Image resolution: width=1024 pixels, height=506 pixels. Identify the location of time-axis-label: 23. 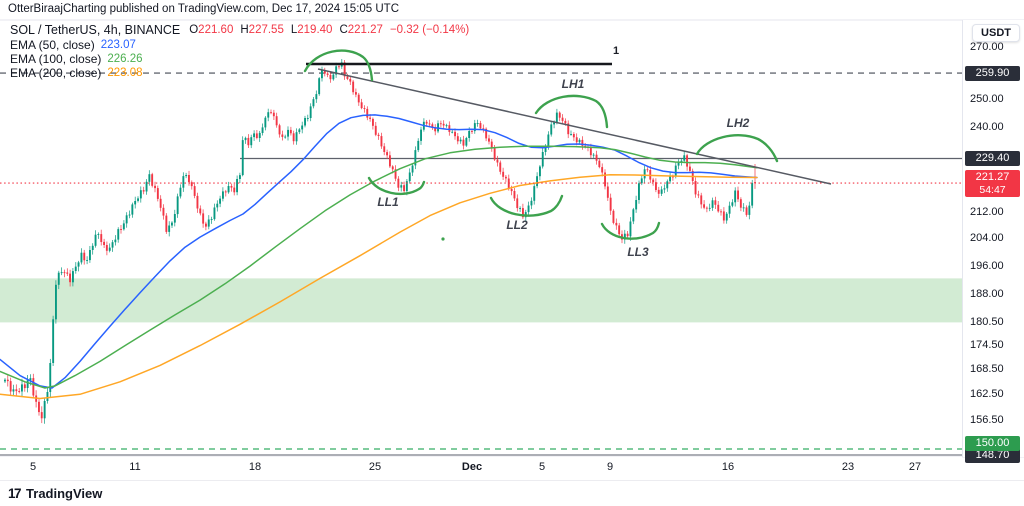
(848, 467).